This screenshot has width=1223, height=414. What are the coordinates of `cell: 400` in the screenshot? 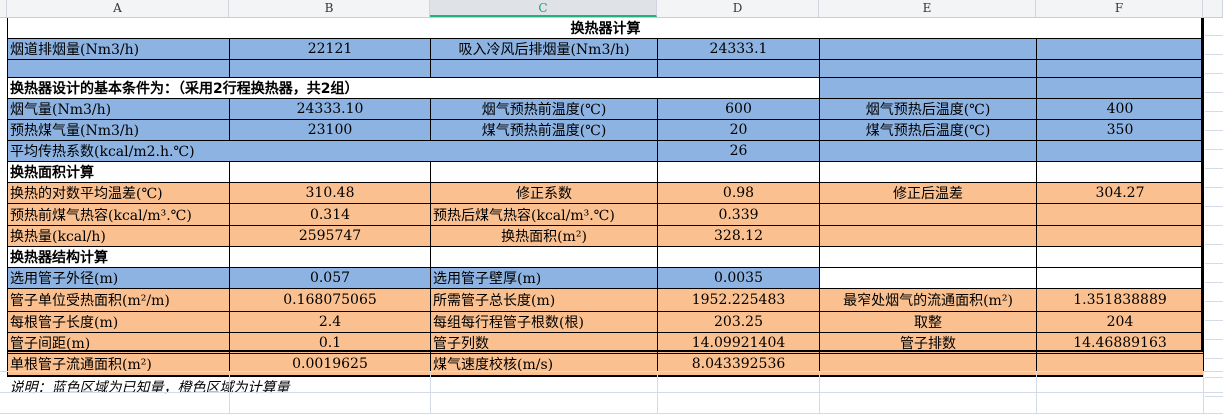 It's located at (1120, 109).